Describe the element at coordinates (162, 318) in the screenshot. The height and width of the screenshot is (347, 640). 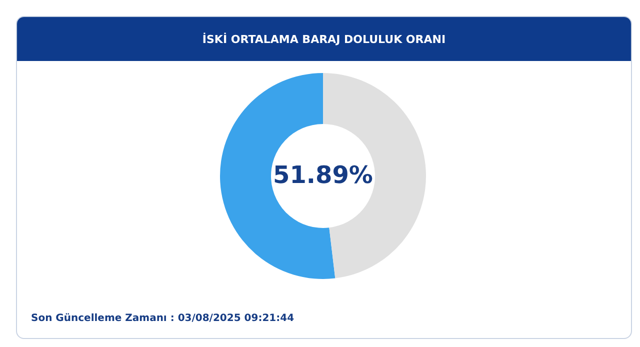
I see `text: Son Güncelleme Zamanı : 03/08/2025 09:21:44` at that location.